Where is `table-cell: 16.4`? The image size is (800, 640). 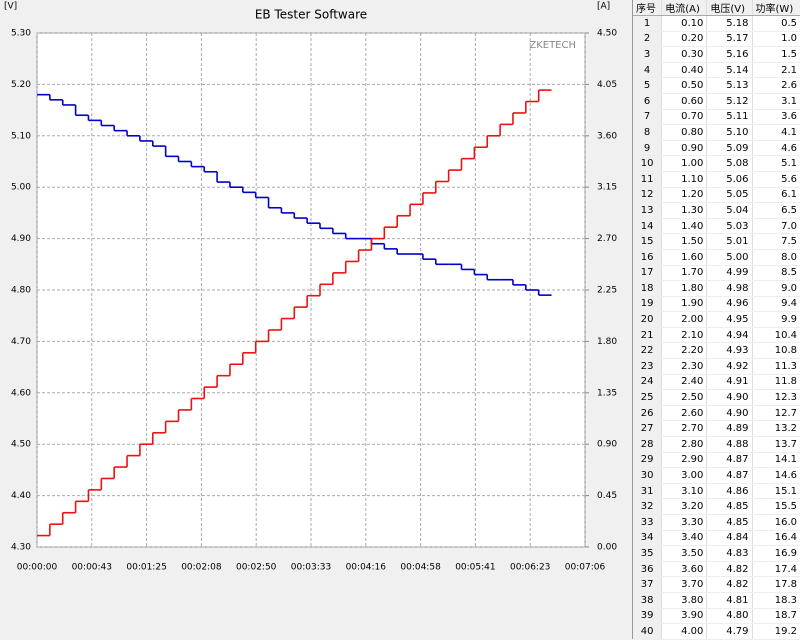
table-cell: 16.4 is located at coordinates (776, 538).